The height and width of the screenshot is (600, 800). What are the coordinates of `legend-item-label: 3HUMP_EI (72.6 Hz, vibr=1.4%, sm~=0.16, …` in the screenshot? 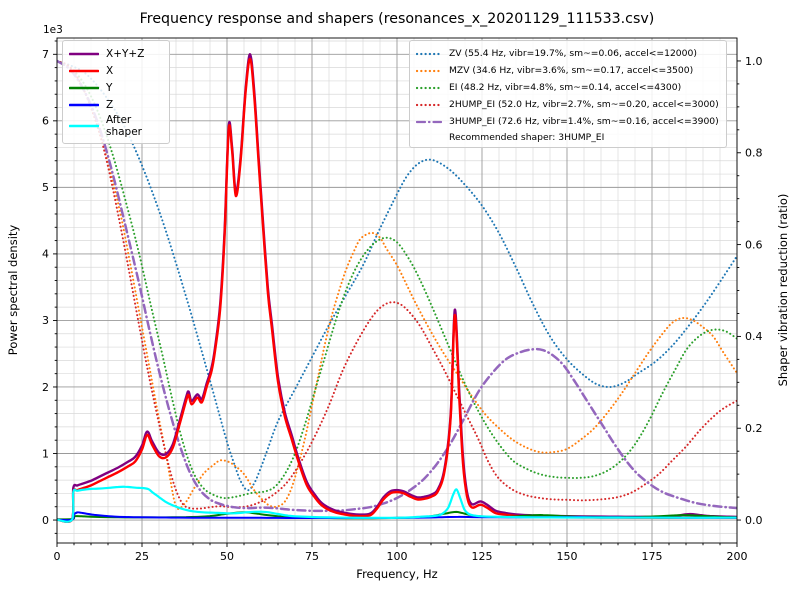 It's located at (584, 121).